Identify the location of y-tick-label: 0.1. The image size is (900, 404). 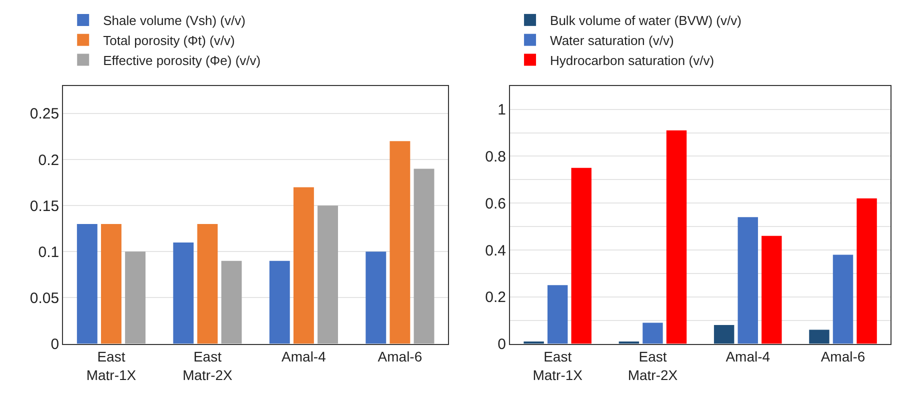
(49, 252).